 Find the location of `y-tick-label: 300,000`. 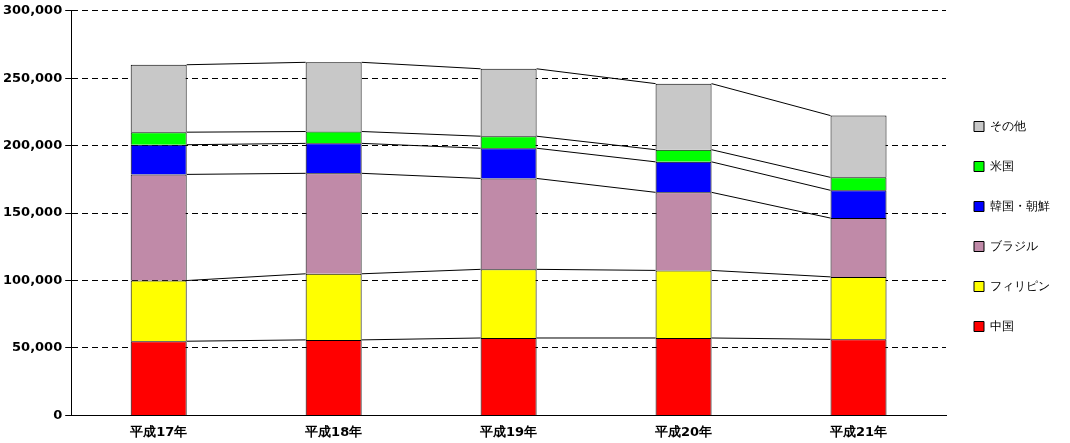

y-tick-label: 300,000 is located at coordinates (32, 10).